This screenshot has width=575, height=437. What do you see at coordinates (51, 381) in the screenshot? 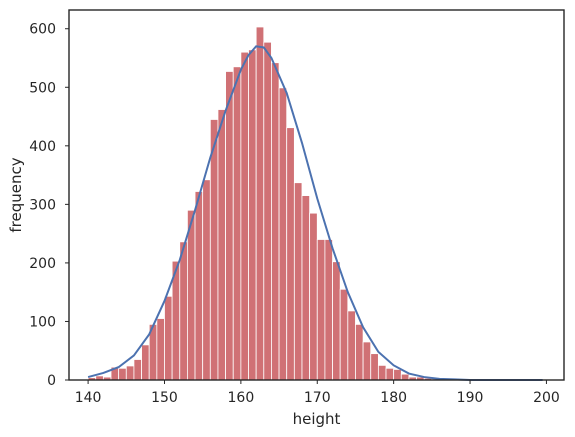
I see `y-tick-label: 0` at bounding box center [51, 381].